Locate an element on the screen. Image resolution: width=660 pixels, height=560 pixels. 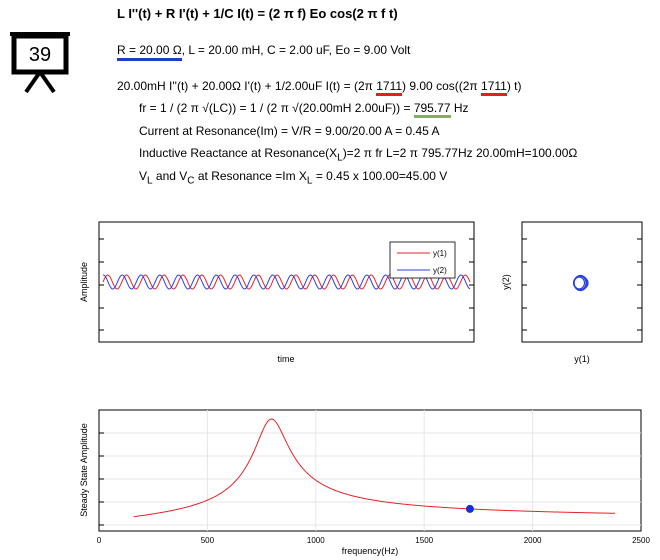
lesson-number: 39 is located at coordinates (40, 55).